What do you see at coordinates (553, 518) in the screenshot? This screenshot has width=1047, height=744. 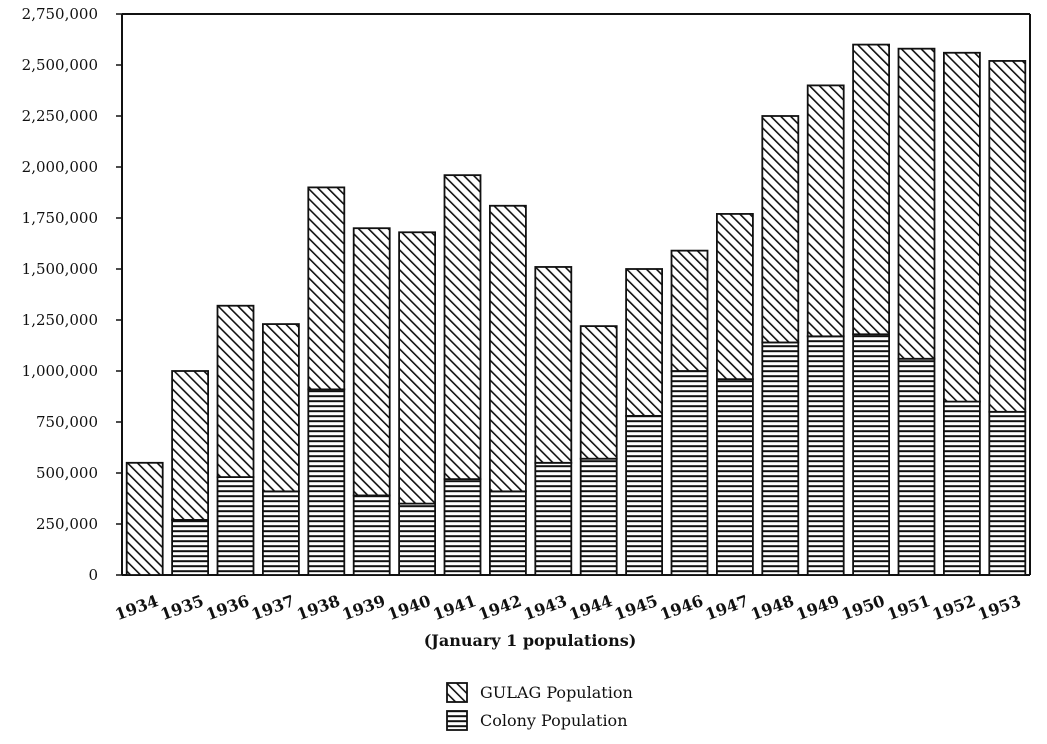 I see `bar-colony-1943` at bounding box center [553, 518].